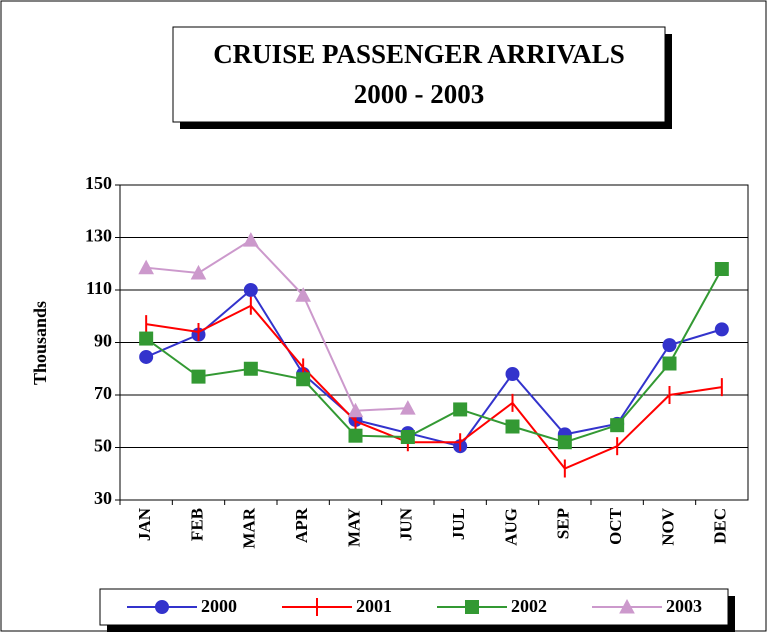 The height and width of the screenshot is (633, 768). What do you see at coordinates (103, 341) in the screenshot?
I see `y-tick-label: 90` at bounding box center [103, 341].